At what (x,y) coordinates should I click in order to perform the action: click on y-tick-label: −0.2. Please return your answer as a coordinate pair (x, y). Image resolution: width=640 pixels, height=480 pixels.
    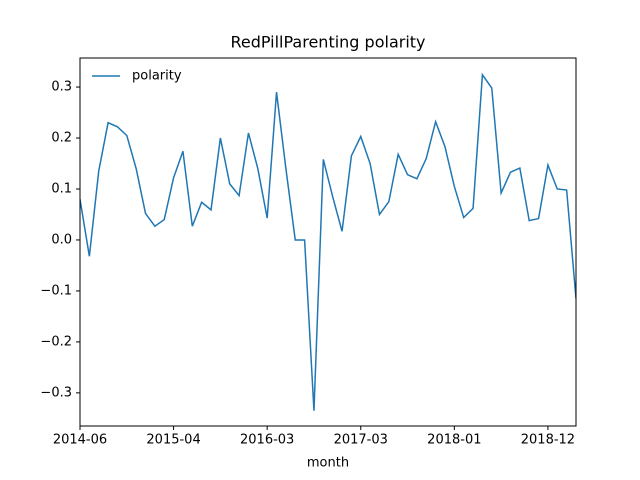
    Looking at the image, I should click on (56, 341).